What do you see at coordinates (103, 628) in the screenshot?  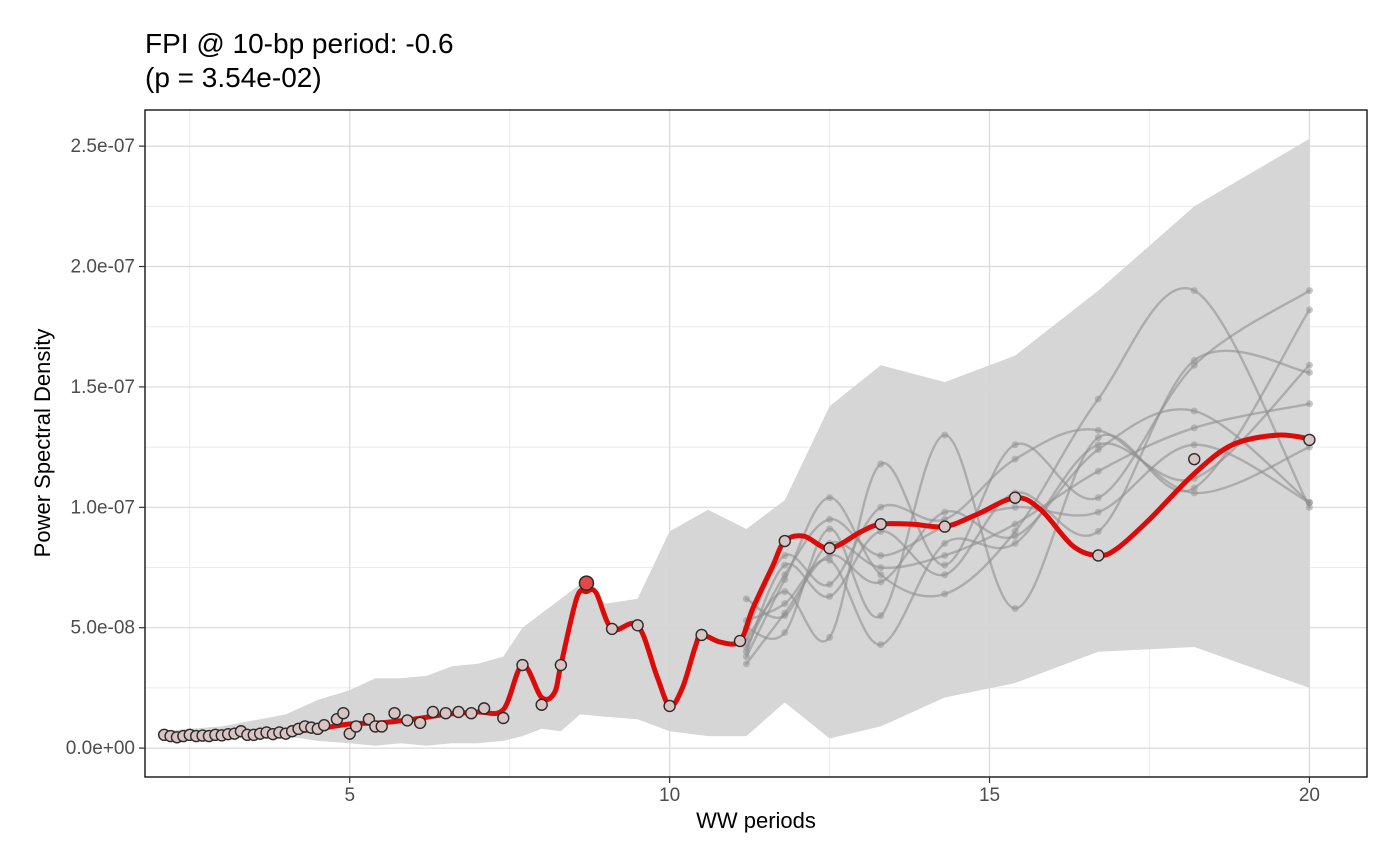 I see `y-tick-label: 5.0e-08` at bounding box center [103, 628].